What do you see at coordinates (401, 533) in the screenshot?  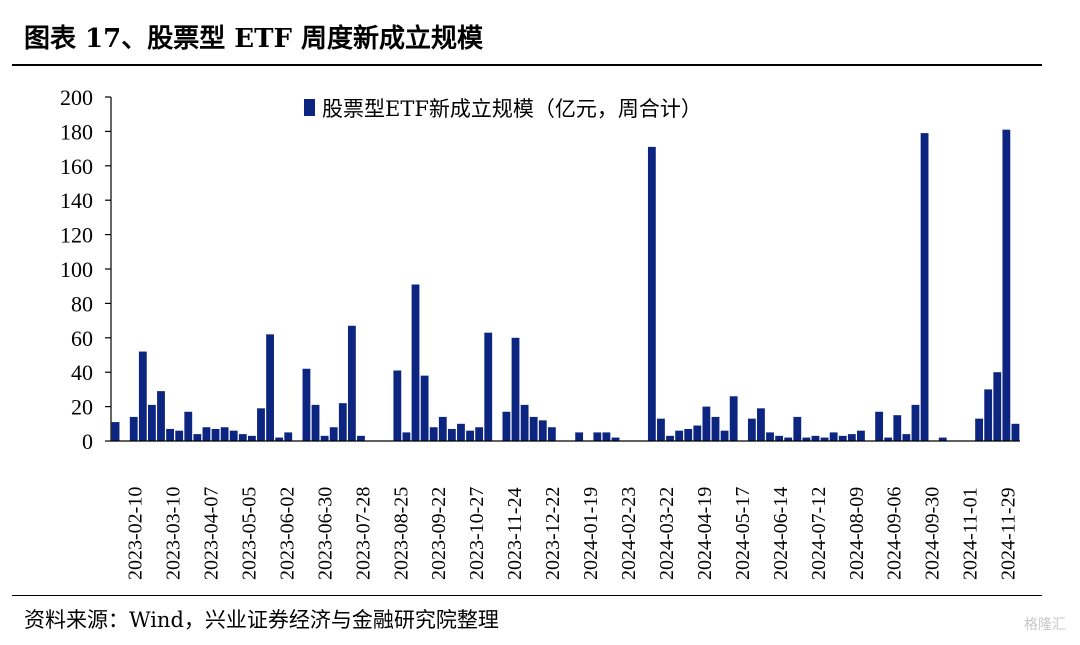 I see `x-tick-label: 2023-08-25` at bounding box center [401, 533].